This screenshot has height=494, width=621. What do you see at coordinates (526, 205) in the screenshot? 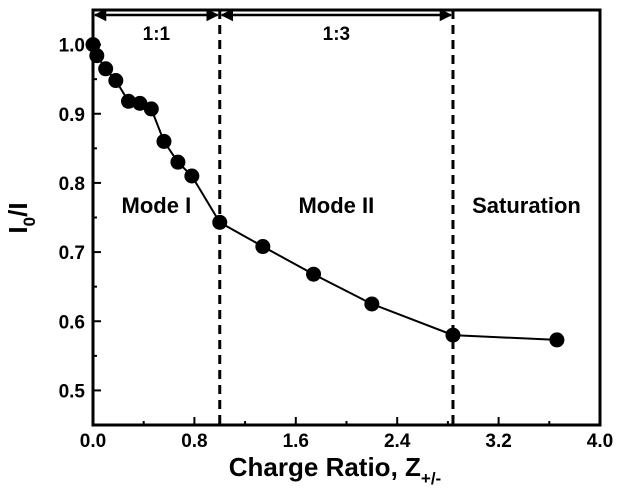
I see `region-label: Saturation` at bounding box center [526, 205].